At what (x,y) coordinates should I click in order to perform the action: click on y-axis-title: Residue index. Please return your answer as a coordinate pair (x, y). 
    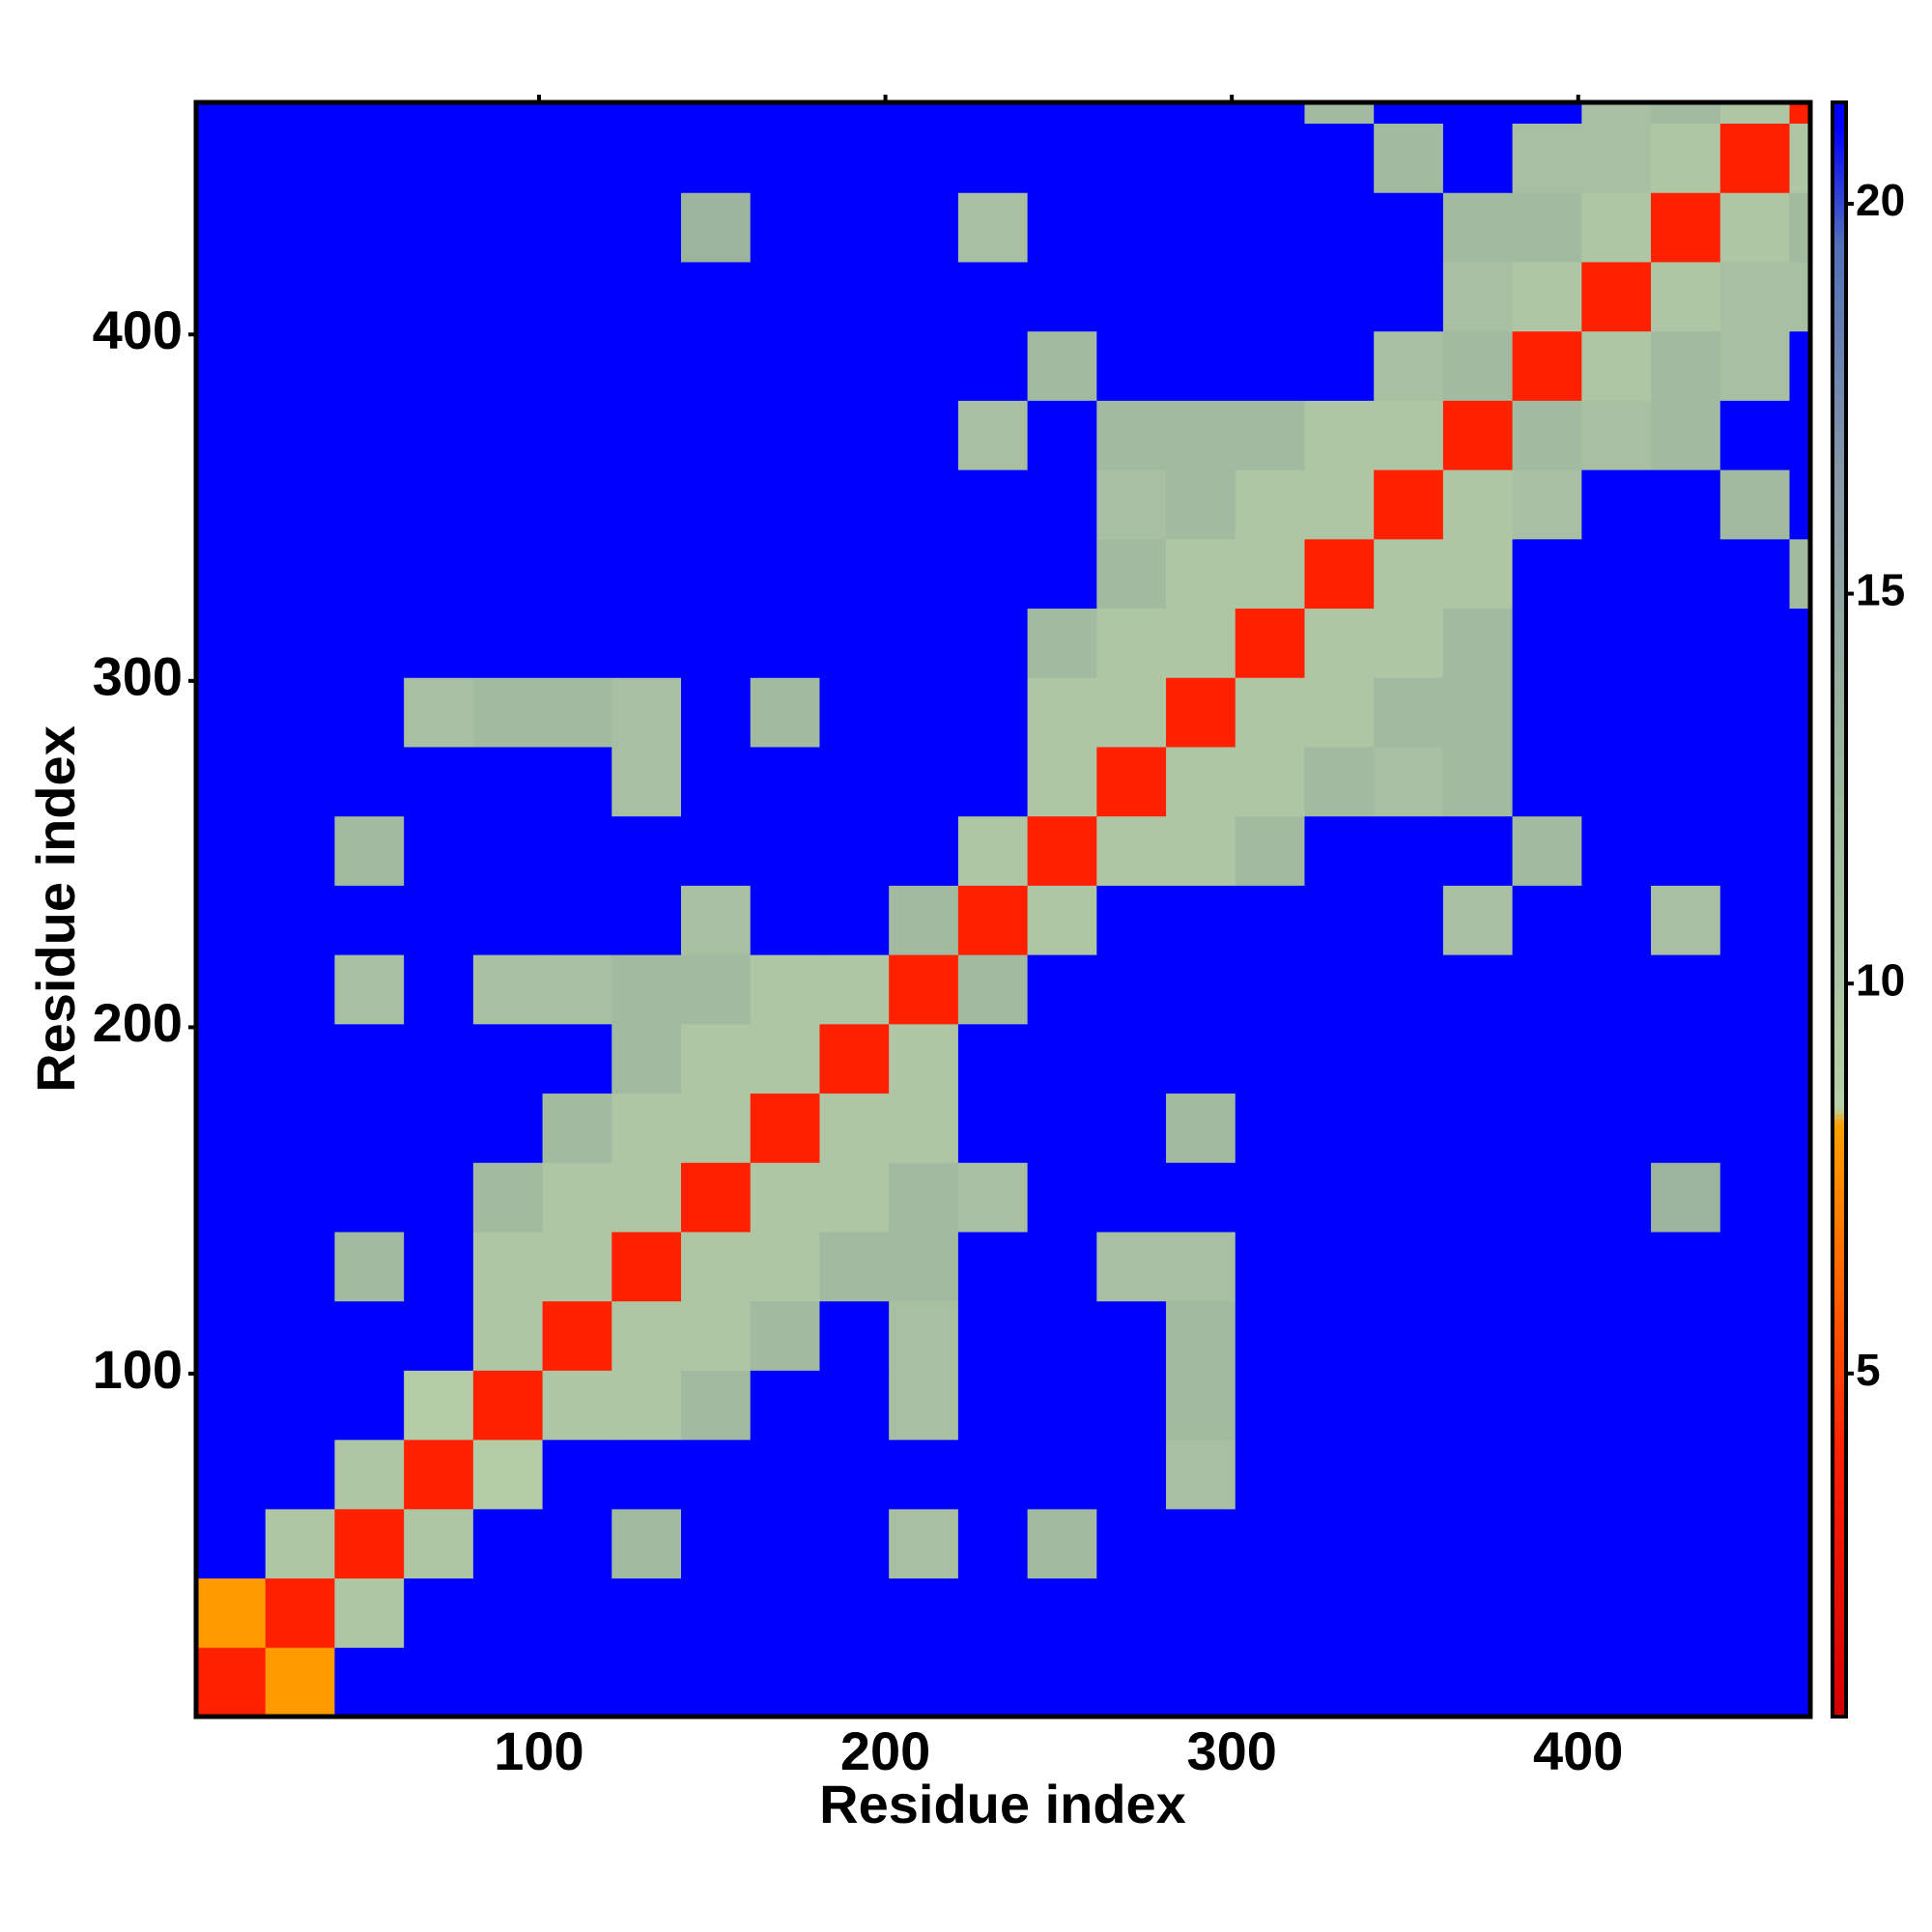
    Looking at the image, I should click on (55, 909).